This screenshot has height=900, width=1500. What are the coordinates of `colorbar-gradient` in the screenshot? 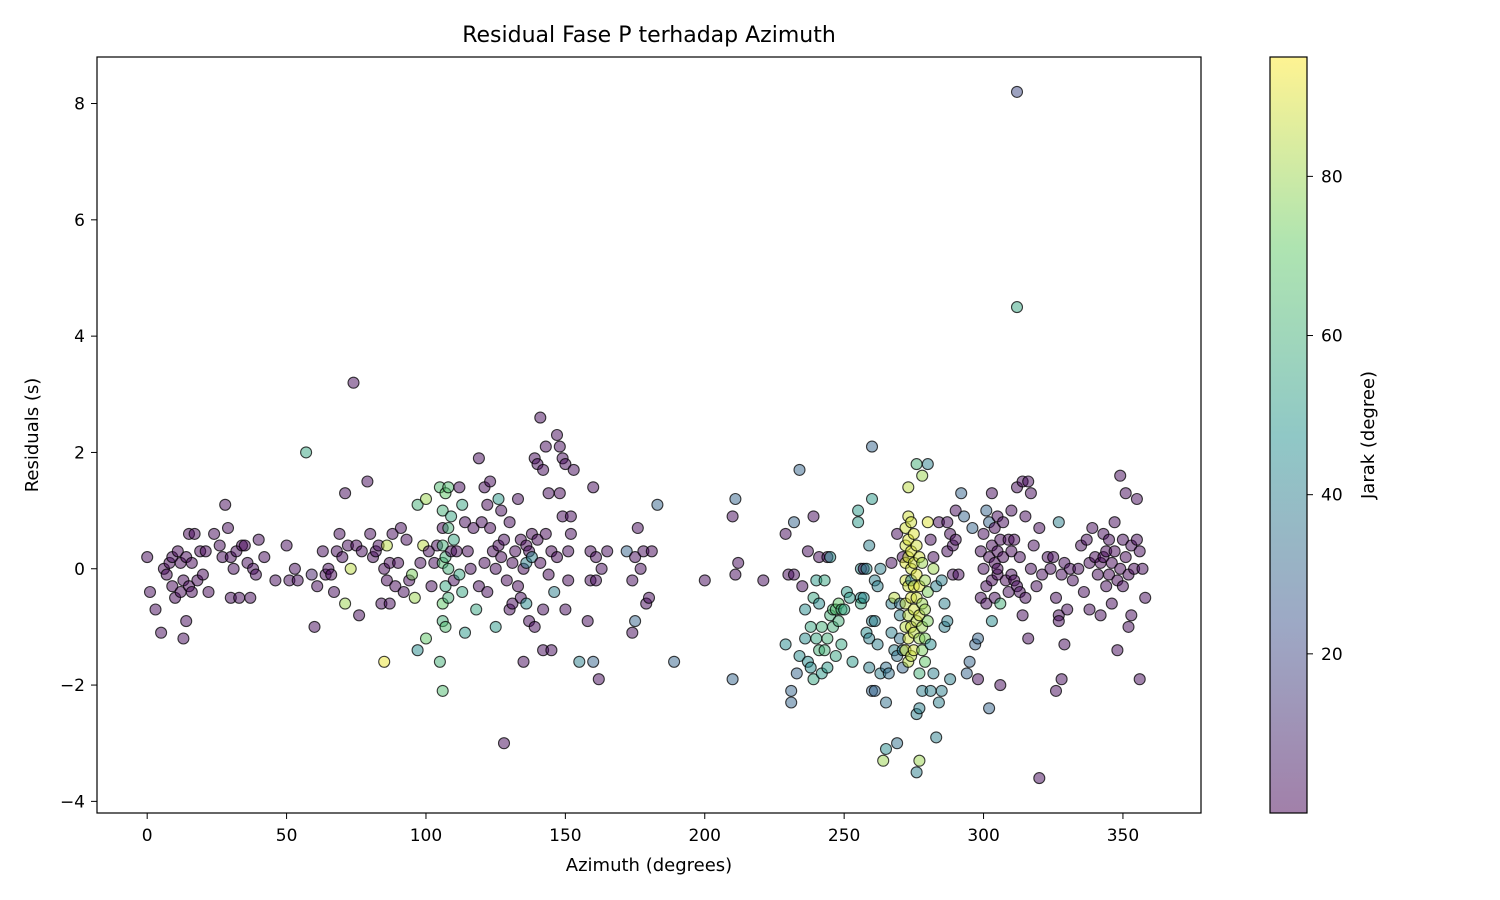 It's located at (1288, 435).